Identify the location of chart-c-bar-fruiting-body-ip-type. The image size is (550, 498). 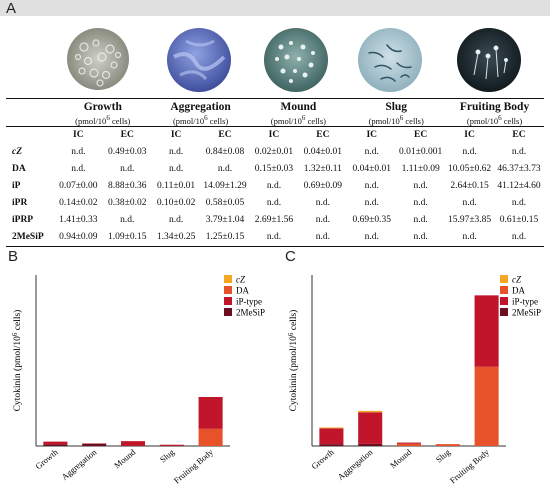
(486, 331).